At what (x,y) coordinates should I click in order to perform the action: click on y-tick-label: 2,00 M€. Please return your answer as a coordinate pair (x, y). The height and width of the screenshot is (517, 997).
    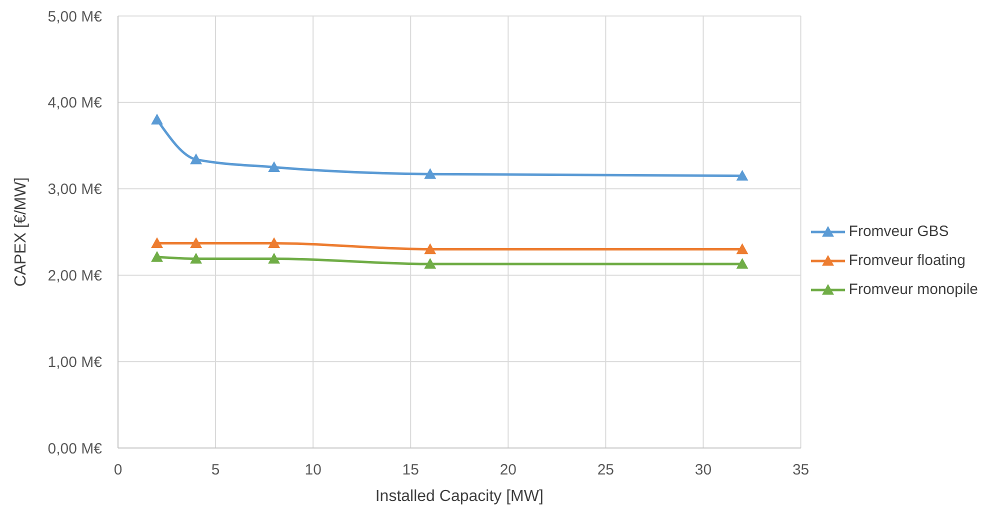
    Looking at the image, I should click on (75, 276).